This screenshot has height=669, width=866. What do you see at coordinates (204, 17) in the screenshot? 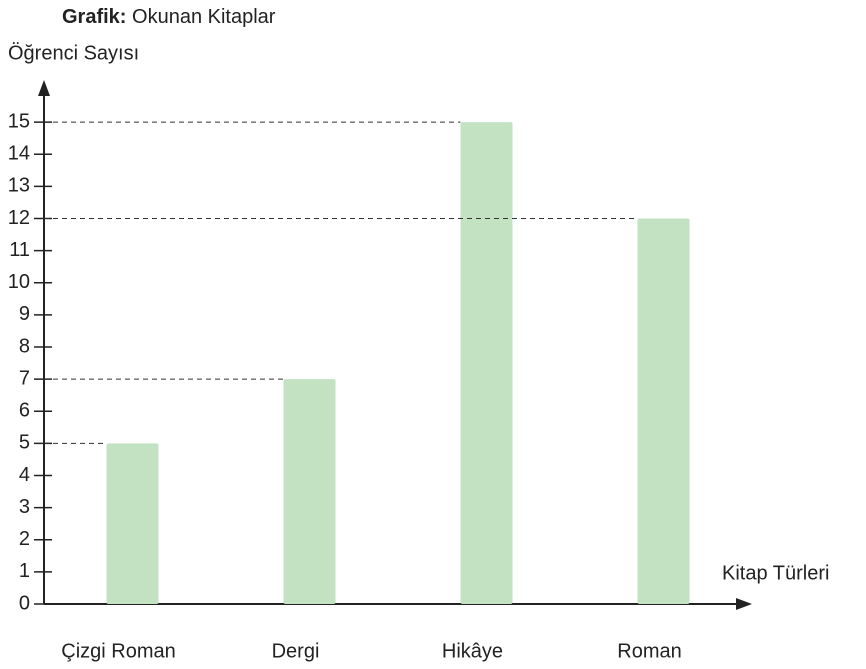
I see `title-text: Okunan Kitaplar` at bounding box center [204, 17].